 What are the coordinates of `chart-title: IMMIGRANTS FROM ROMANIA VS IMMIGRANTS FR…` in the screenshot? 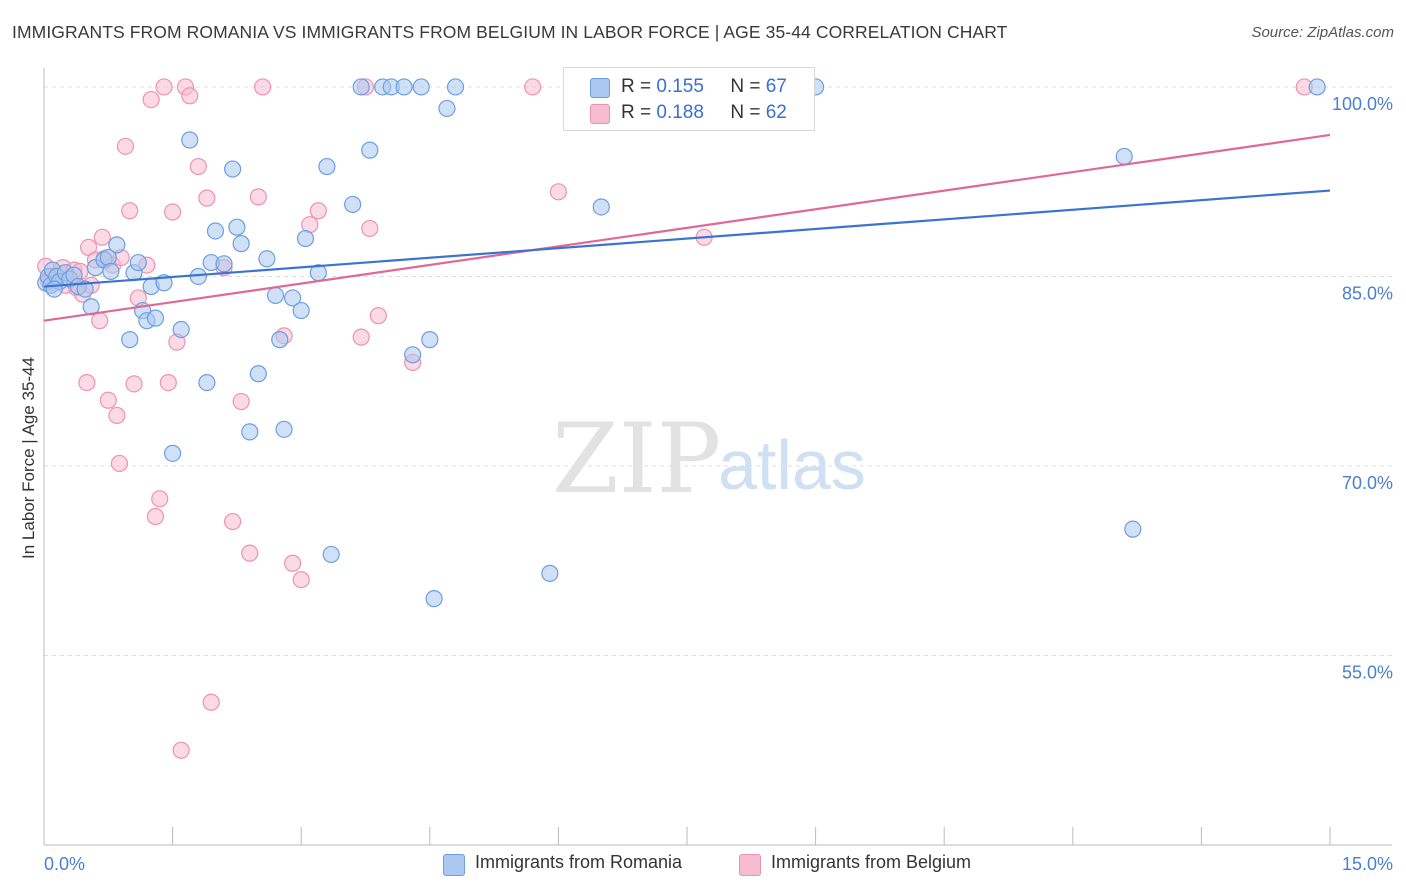 It's located at (510, 32).